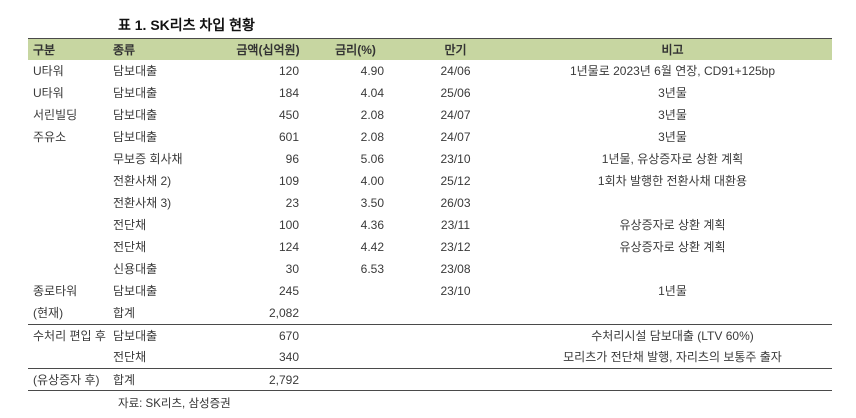 This screenshot has height=418, width=856. Describe the element at coordinates (430, 291) in the screenshot. I see `table-row: 종로타워 담보대출 245 23/10 1년물` at that location.